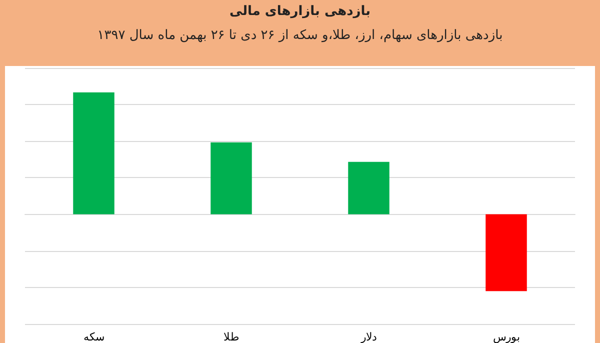  Describe the element at coordinates (93, 337) in the screenshot. I see `x-tick-label: سکه` at that location.